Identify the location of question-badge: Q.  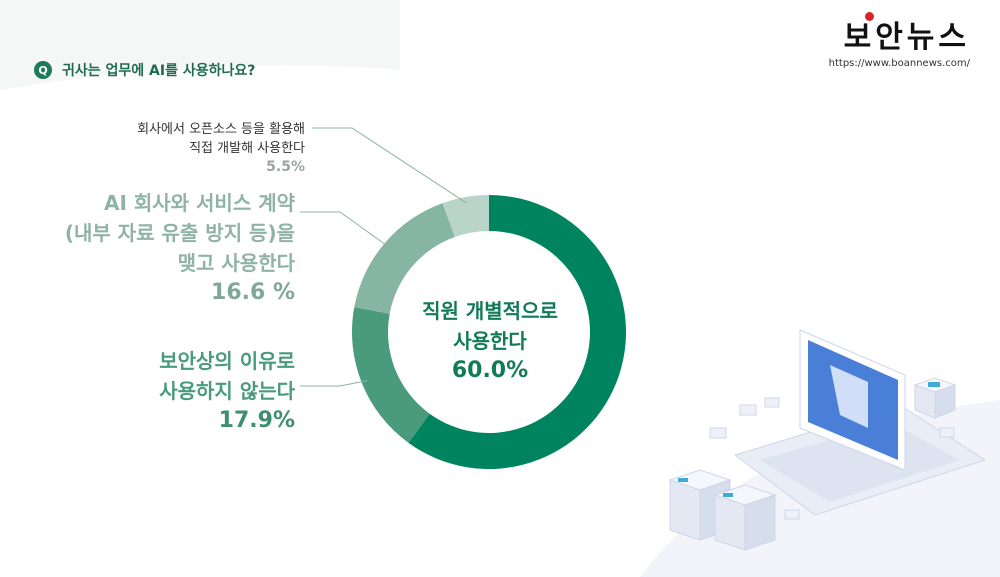
(43, 70).